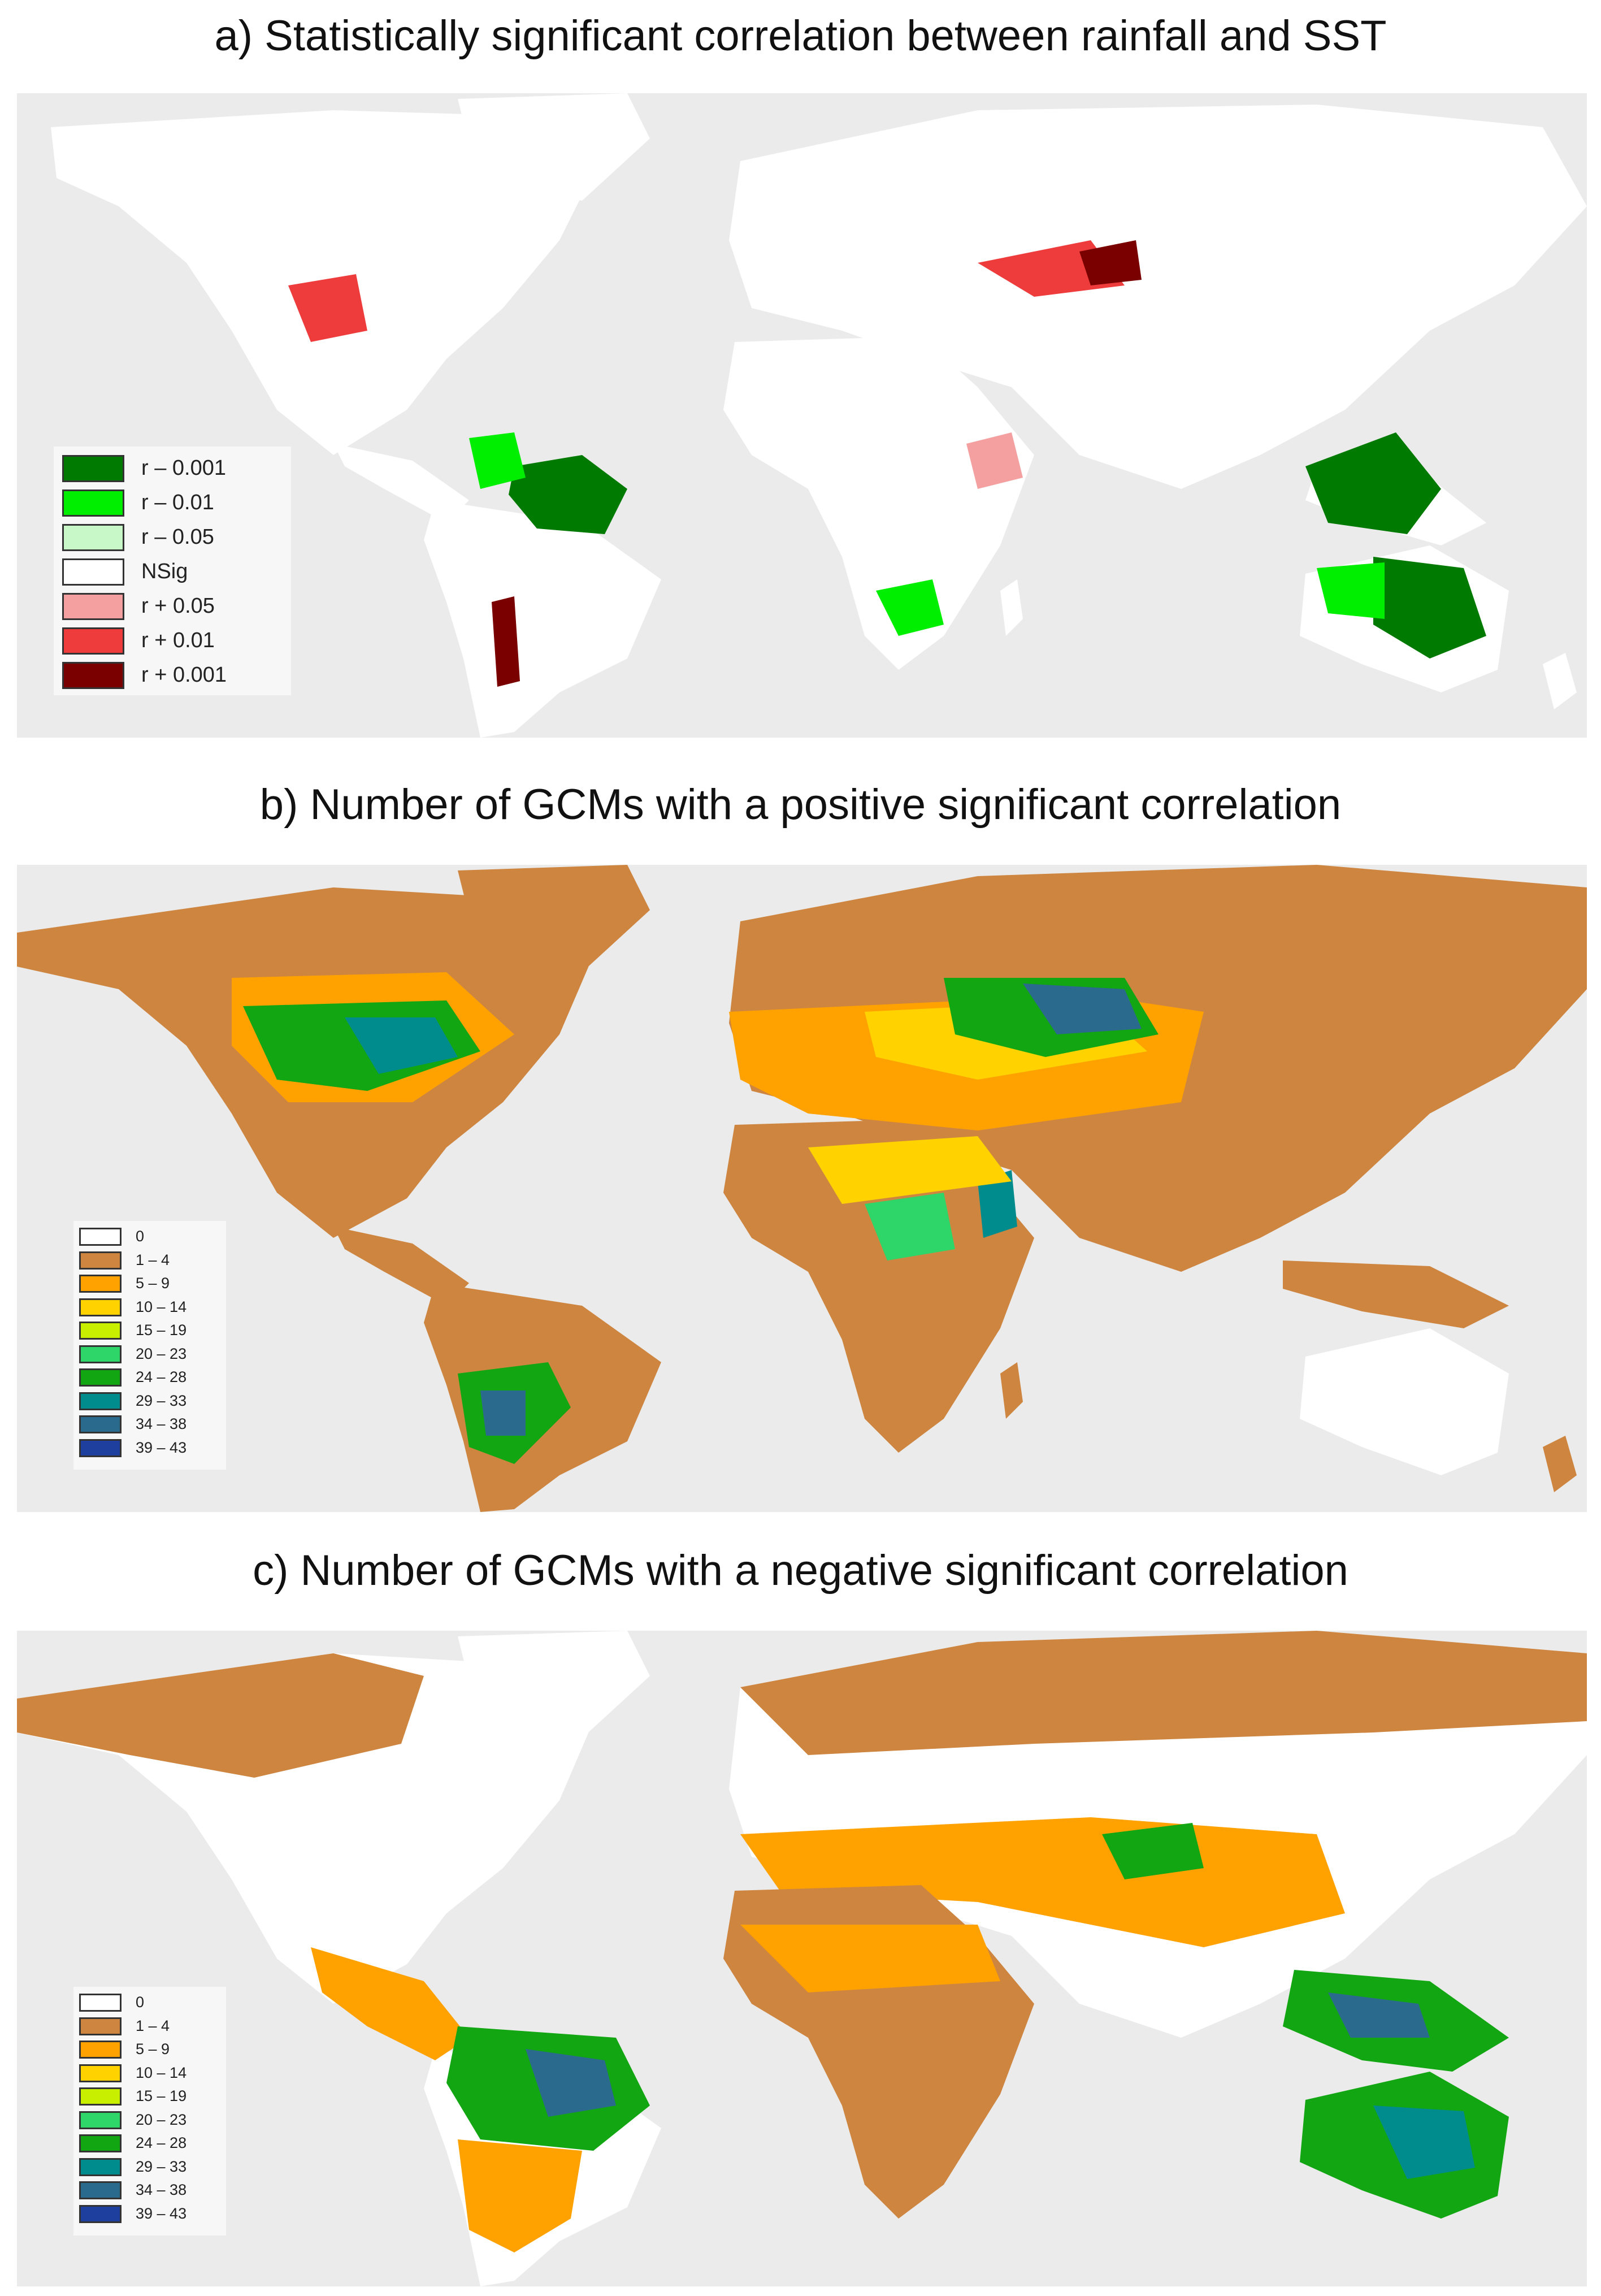 This screenshot has width=1601, height=2296. Describe the element at coordinates (542, 619) in the screenshot. I see `land-south-america` at that location.